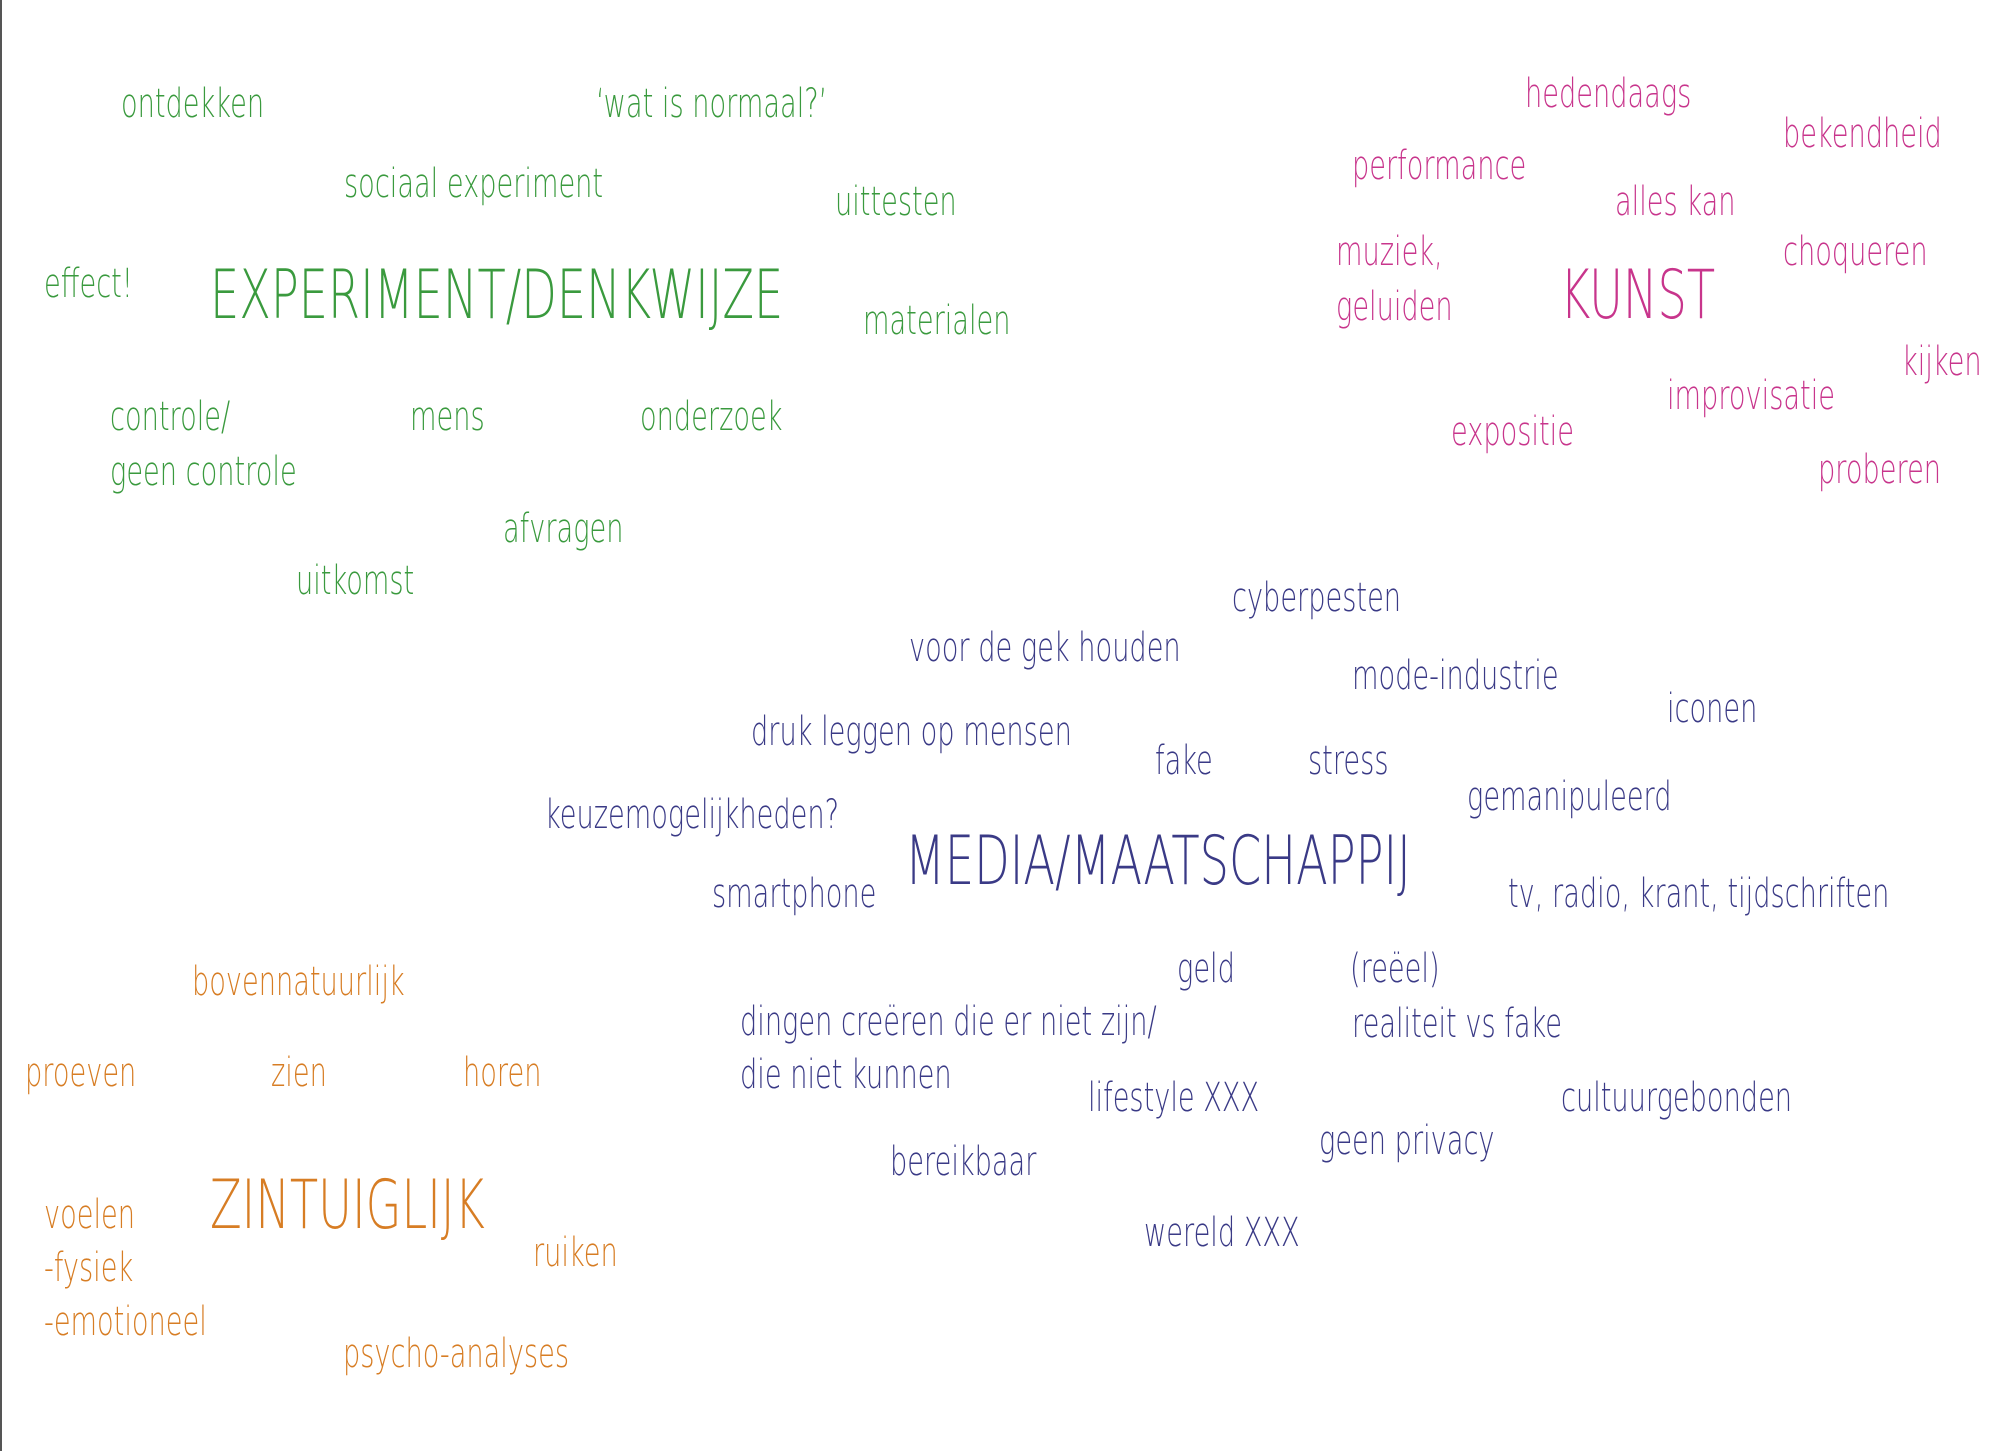 This screenshot has height=1451, width=2000. I want to click on word-reeel: (reëel), so click(1395, 969).